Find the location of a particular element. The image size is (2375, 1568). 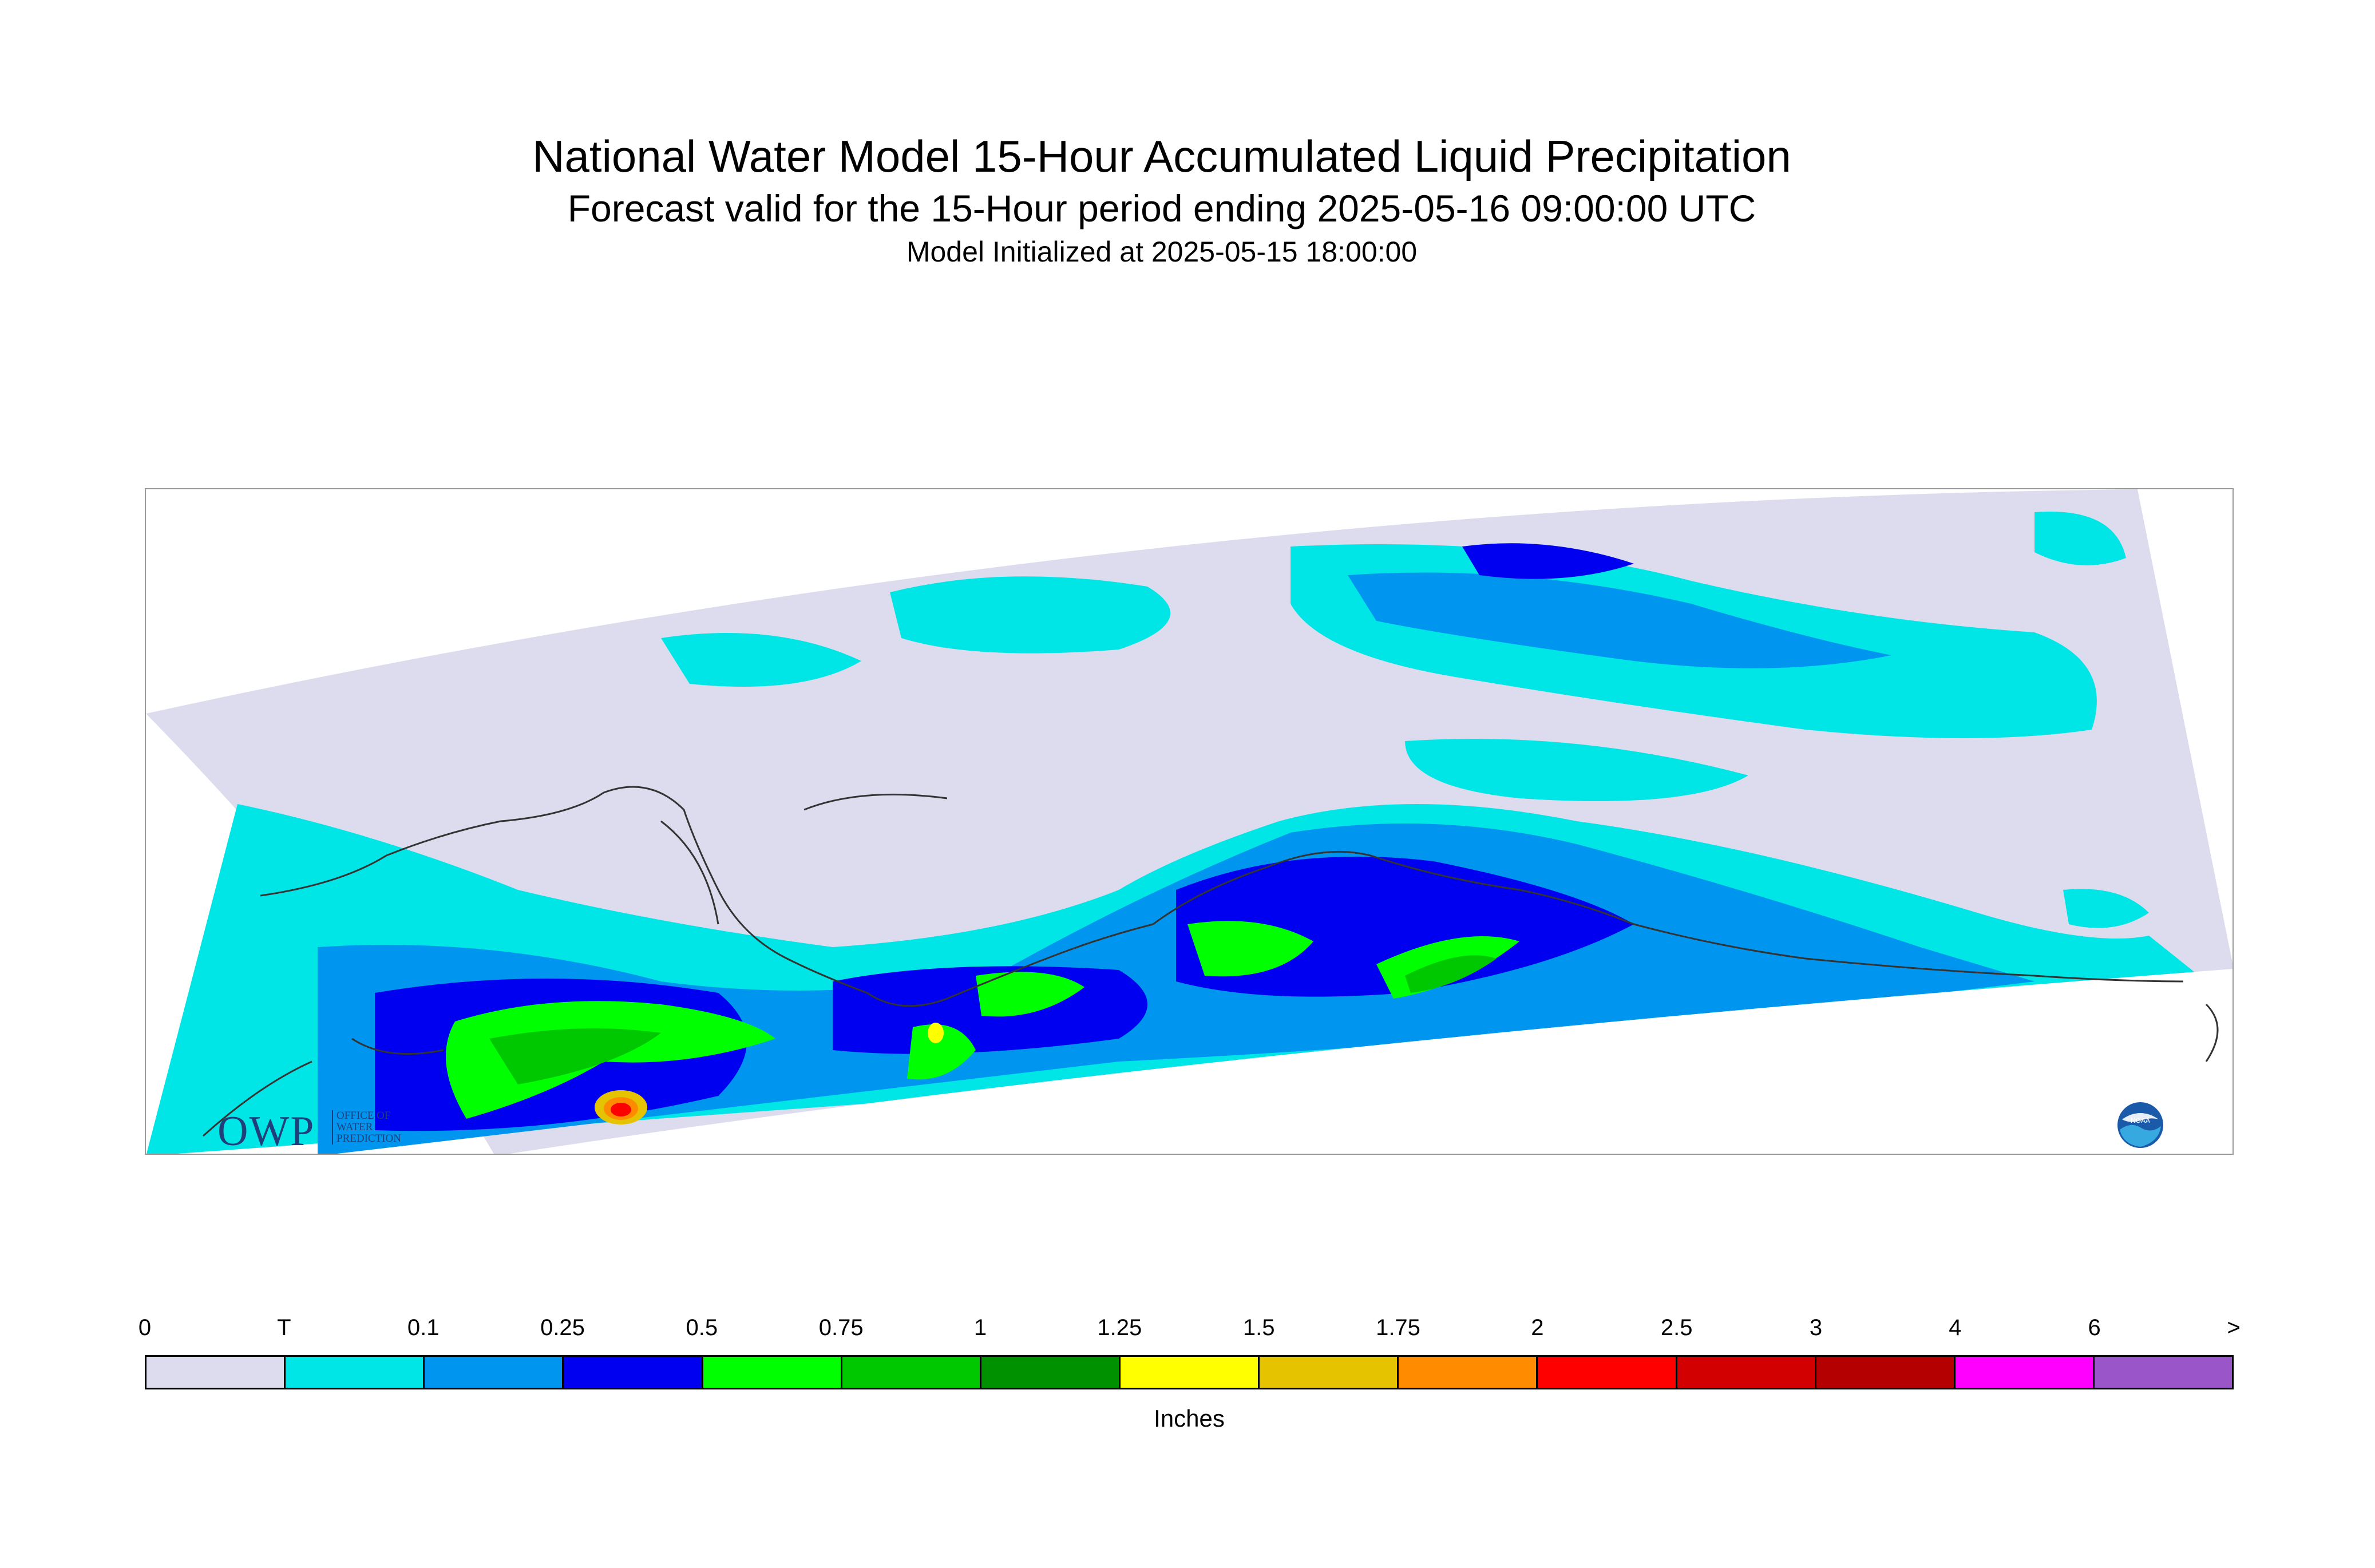

model-init-line: Model Initialized at 2025-05-15 18:00:00 is located at coordinates (1162, 252).